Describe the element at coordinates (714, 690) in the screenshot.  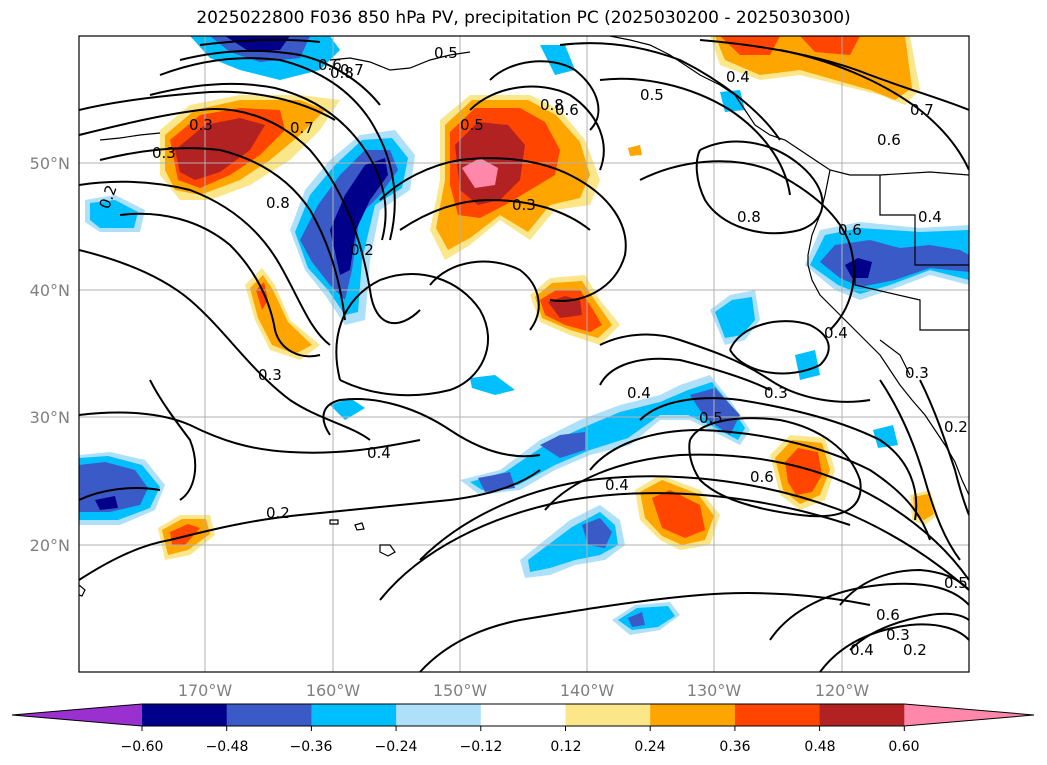
I see `lon-label: 130°W` at that location.